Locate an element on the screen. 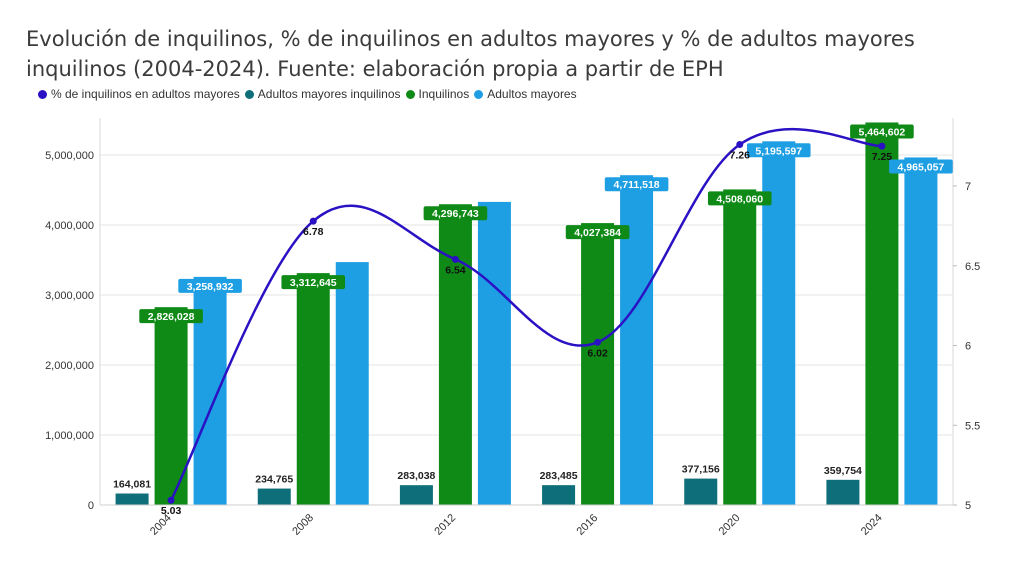 The width and height of the screenshot is (1024, 562). y-left-tick-label: 4,000,000 is located at coordinates (69, 226).